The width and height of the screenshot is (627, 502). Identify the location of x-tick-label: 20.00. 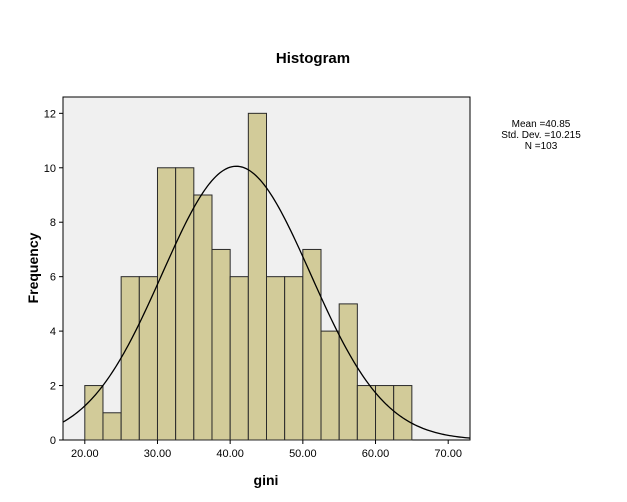
(85, 454).